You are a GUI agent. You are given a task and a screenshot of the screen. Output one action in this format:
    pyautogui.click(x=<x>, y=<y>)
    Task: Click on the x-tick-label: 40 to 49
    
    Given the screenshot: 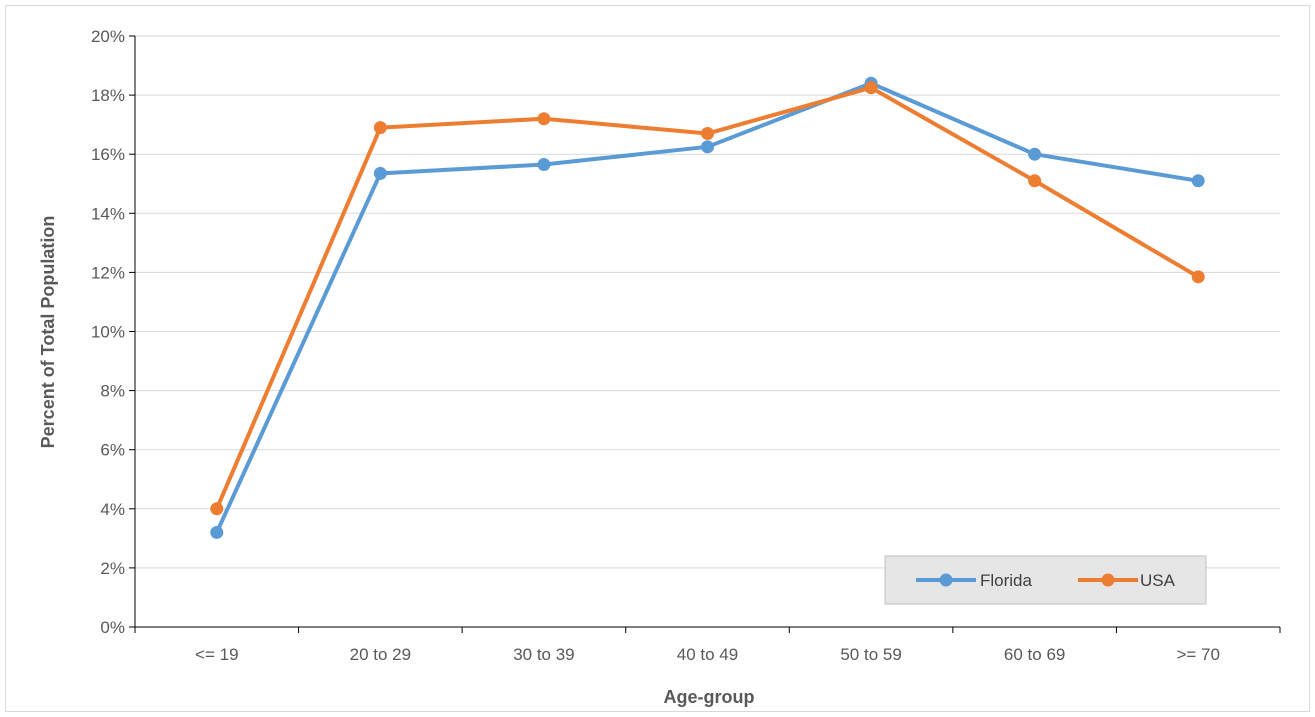 What is the action you would take?
    pyautogui.click(x=707, y=654)
    